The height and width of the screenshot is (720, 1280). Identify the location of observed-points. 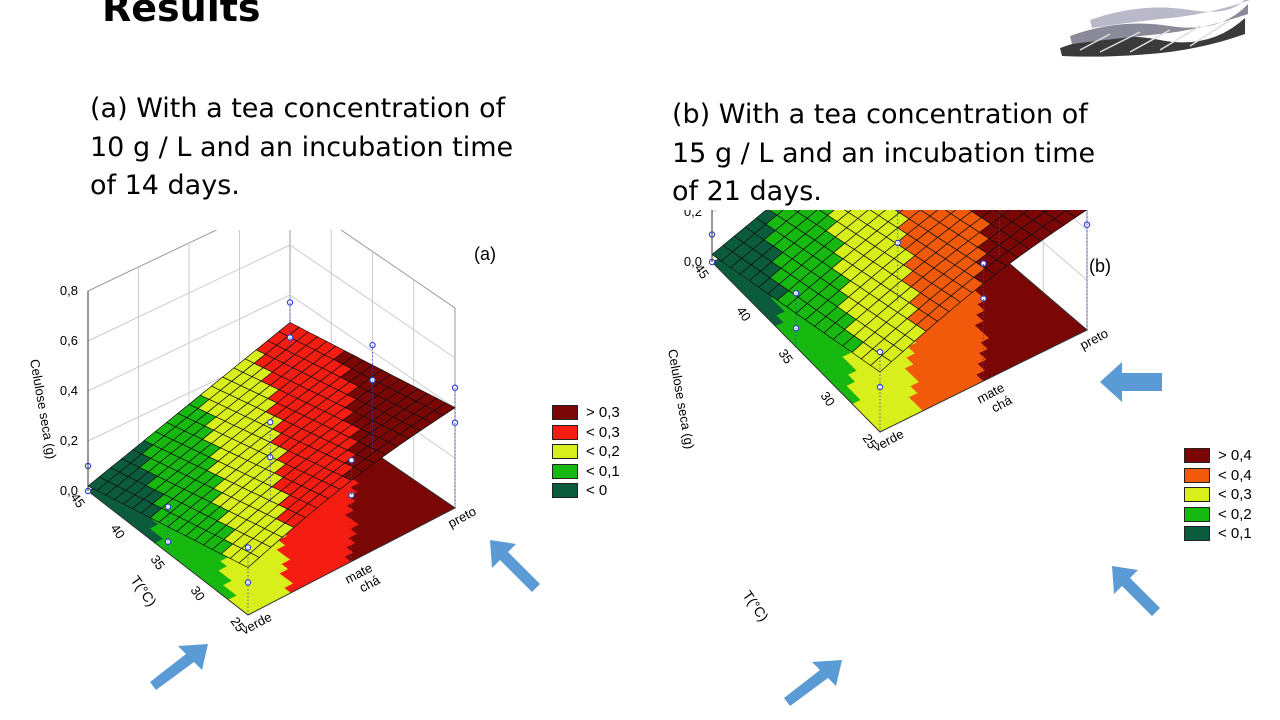
(899, 321).